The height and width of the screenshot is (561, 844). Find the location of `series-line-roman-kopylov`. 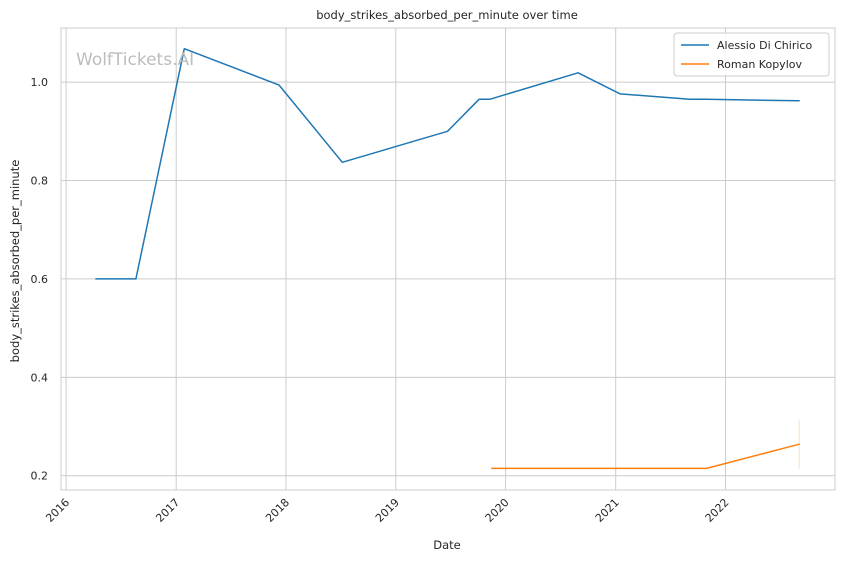

series-line-roman-kopylov is located at coordinates (645, 456).